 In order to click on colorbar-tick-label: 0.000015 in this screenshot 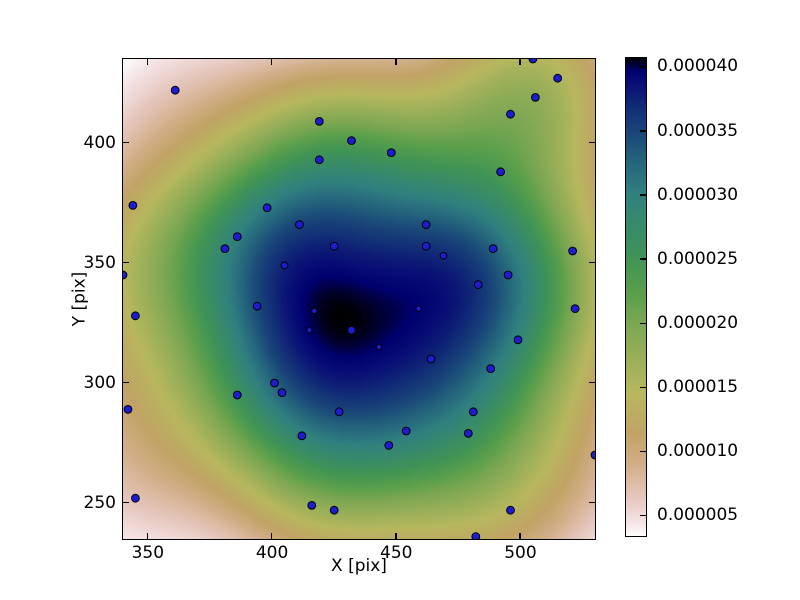, I will do `click(698, 386)`.